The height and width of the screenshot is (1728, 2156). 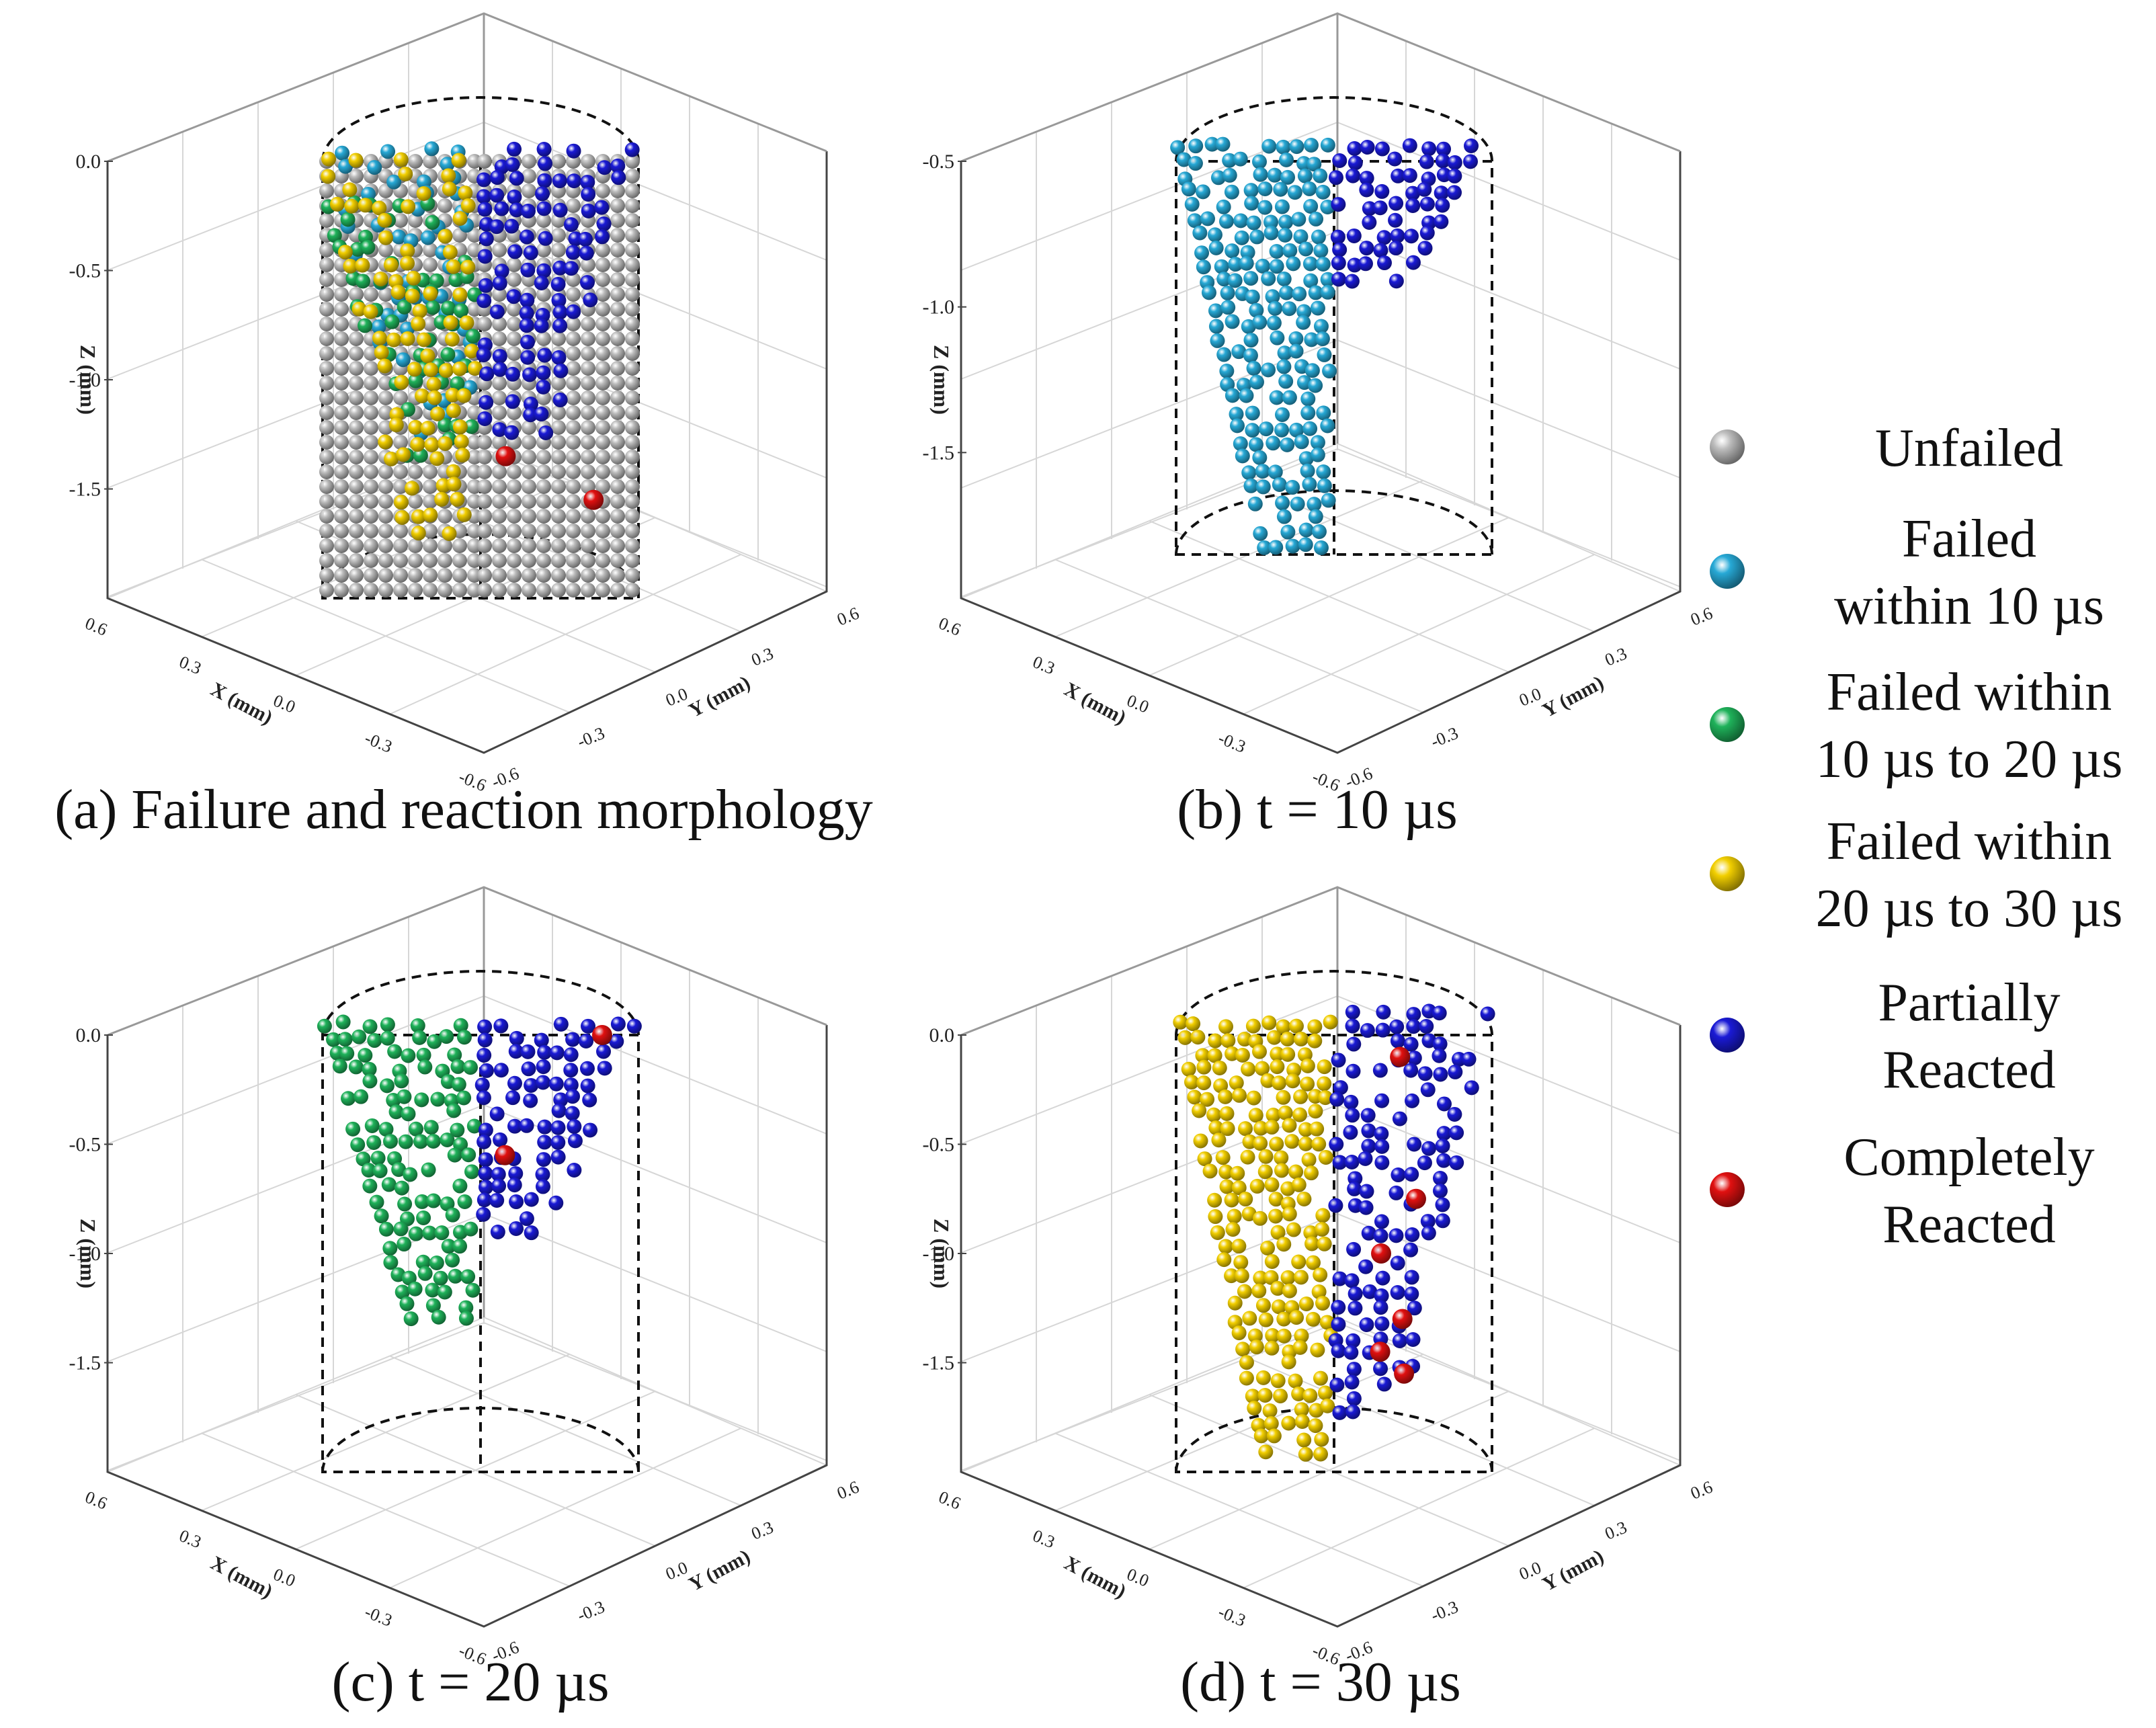 What do you see at coordinates (1138, 1578) in the screenshot?
I see `x-tick-label: 0.0` at bounding box center [1138, 1578].